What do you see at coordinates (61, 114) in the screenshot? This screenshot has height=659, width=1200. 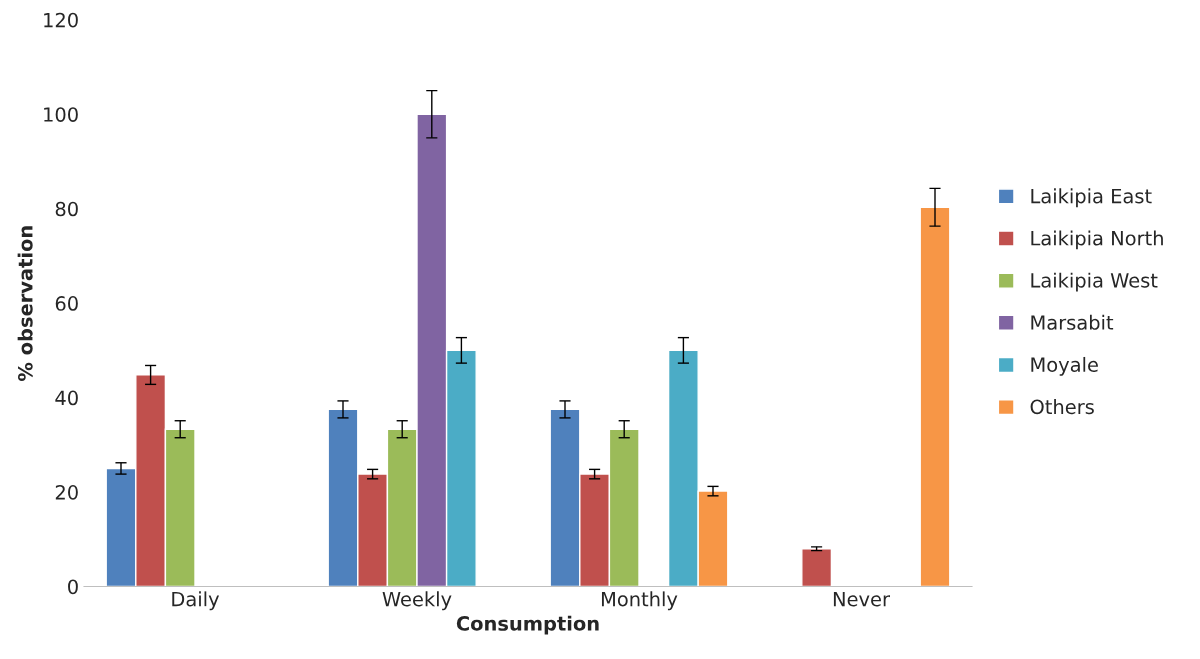 I see `y-tick-label: 100` at bounding box center [61, 114].